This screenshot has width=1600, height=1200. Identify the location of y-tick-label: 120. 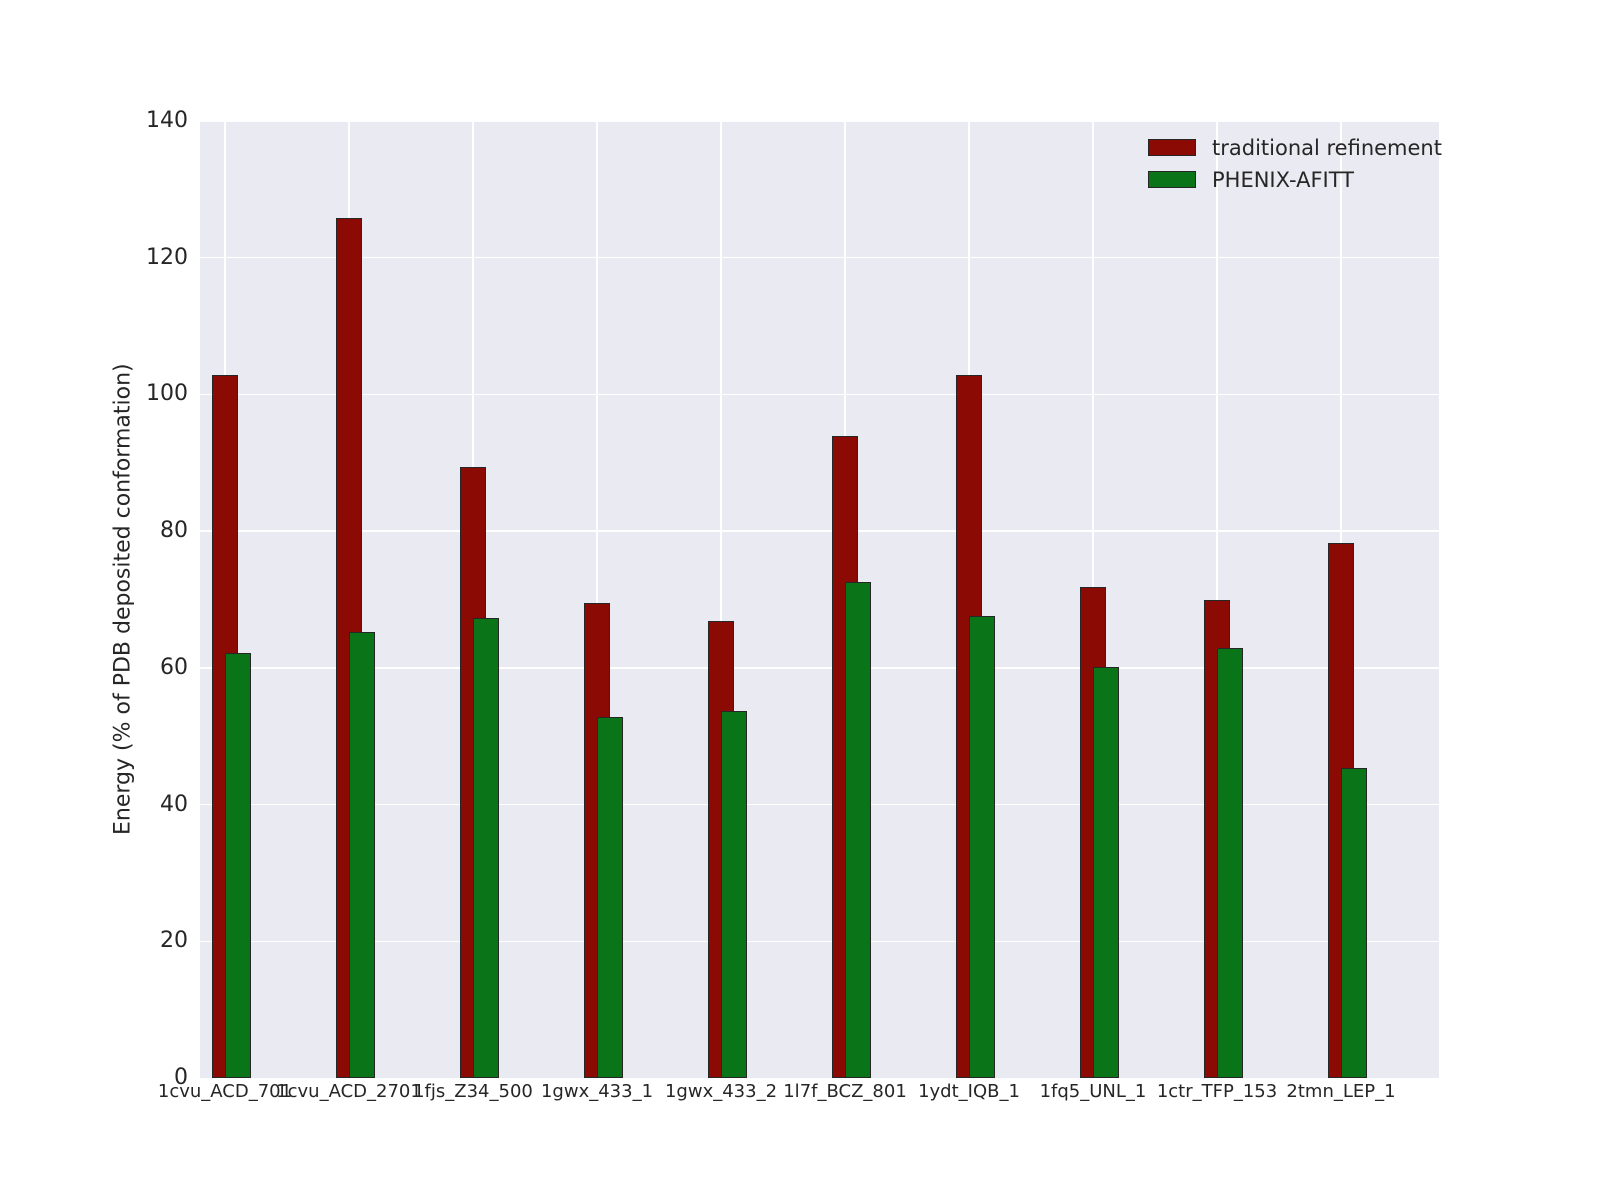
(167, 257).